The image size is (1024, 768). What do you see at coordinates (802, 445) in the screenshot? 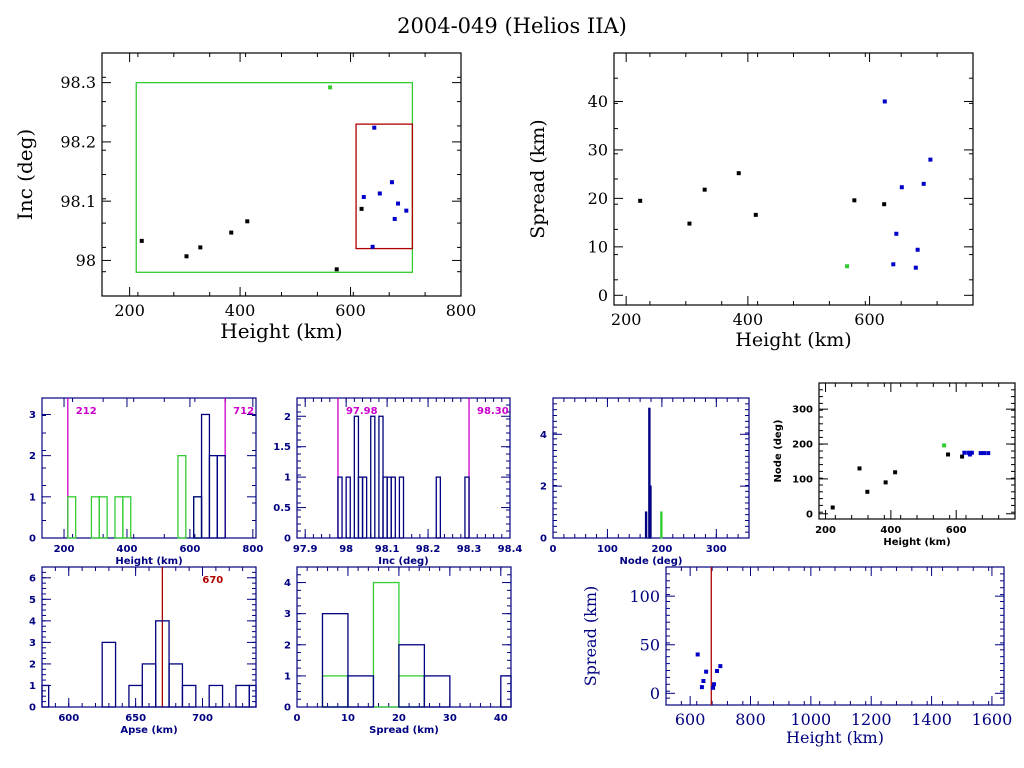
I see `y-tick-label: 200` at bounding box center [802, 445].